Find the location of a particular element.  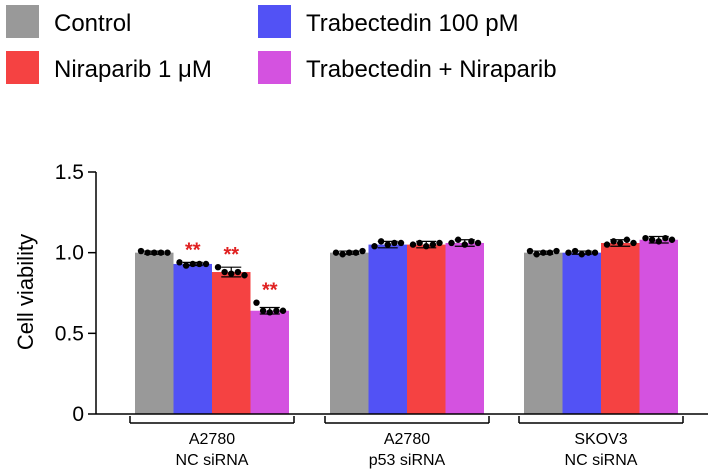

legend-label-trabectedin-niraparib: Trabectedin + Niraparib is located at coordinates (431, 69).